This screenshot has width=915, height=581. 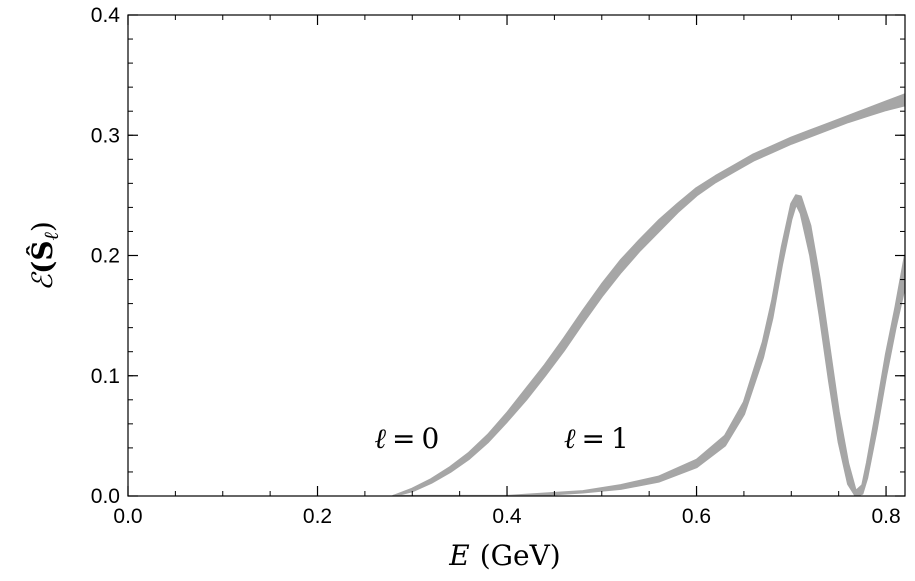 I want to click on y-tick-label: 0.2, so click(x=105, y=256).